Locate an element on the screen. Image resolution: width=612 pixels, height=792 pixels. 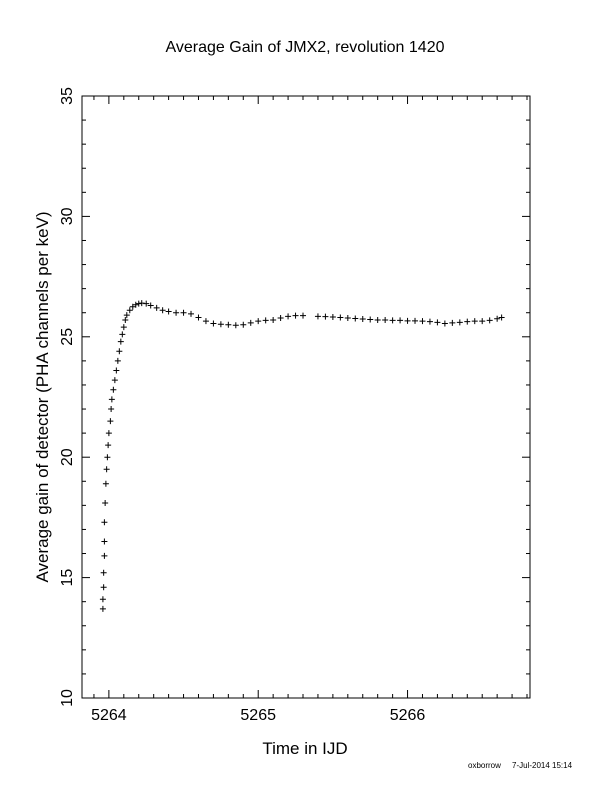
y-tick-label: 35 is located at coordinates (67, 96).